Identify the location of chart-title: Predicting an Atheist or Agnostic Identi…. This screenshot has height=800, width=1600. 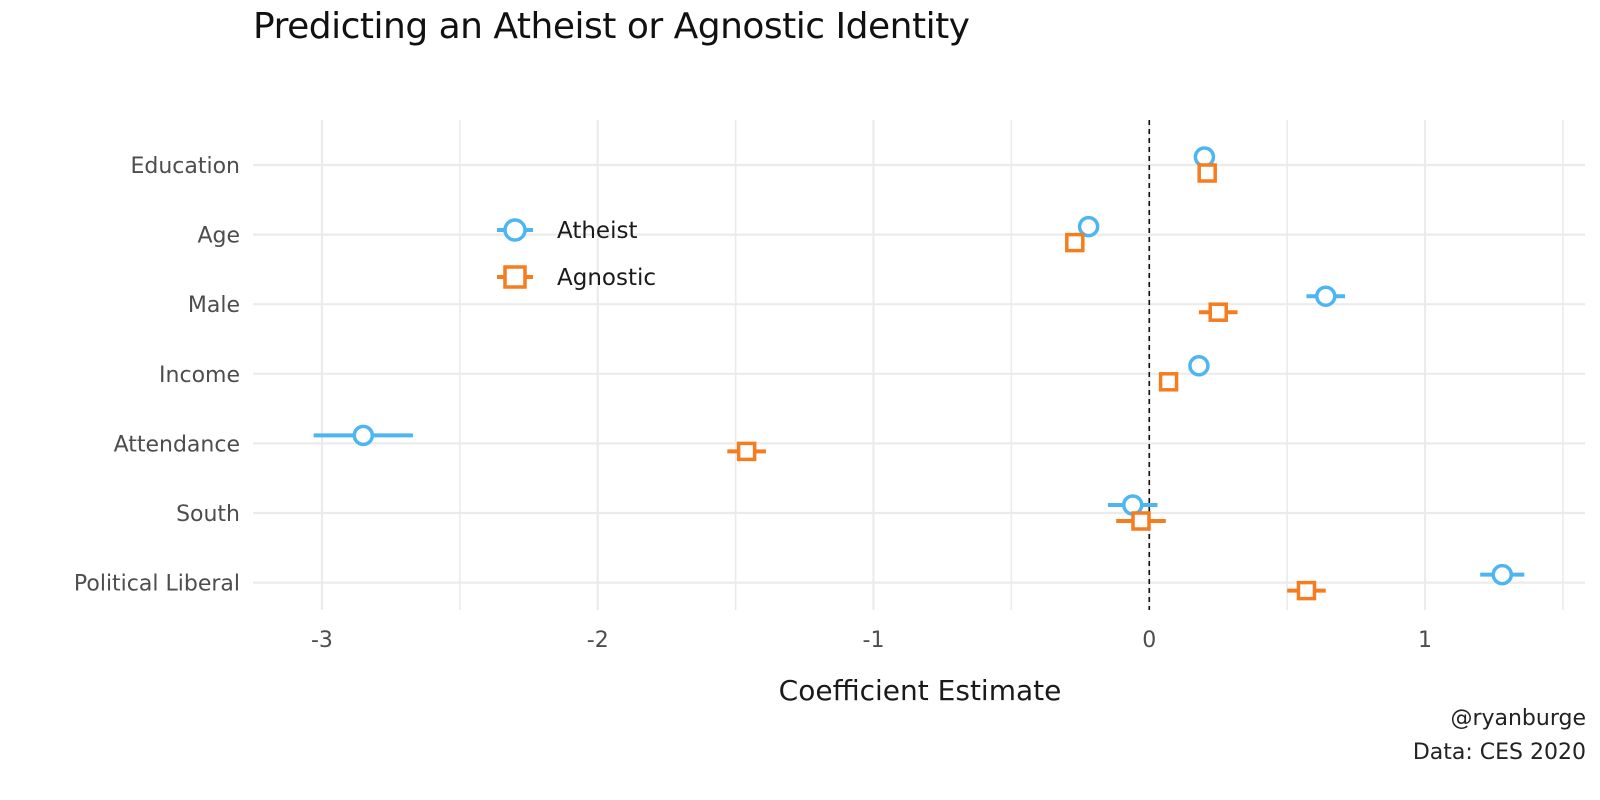
(611, 26).